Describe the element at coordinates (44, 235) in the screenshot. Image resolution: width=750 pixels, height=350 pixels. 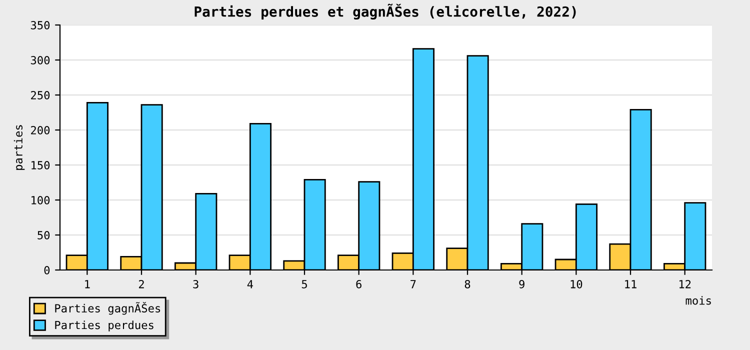
I see `y-tick-label: 50` at that location.